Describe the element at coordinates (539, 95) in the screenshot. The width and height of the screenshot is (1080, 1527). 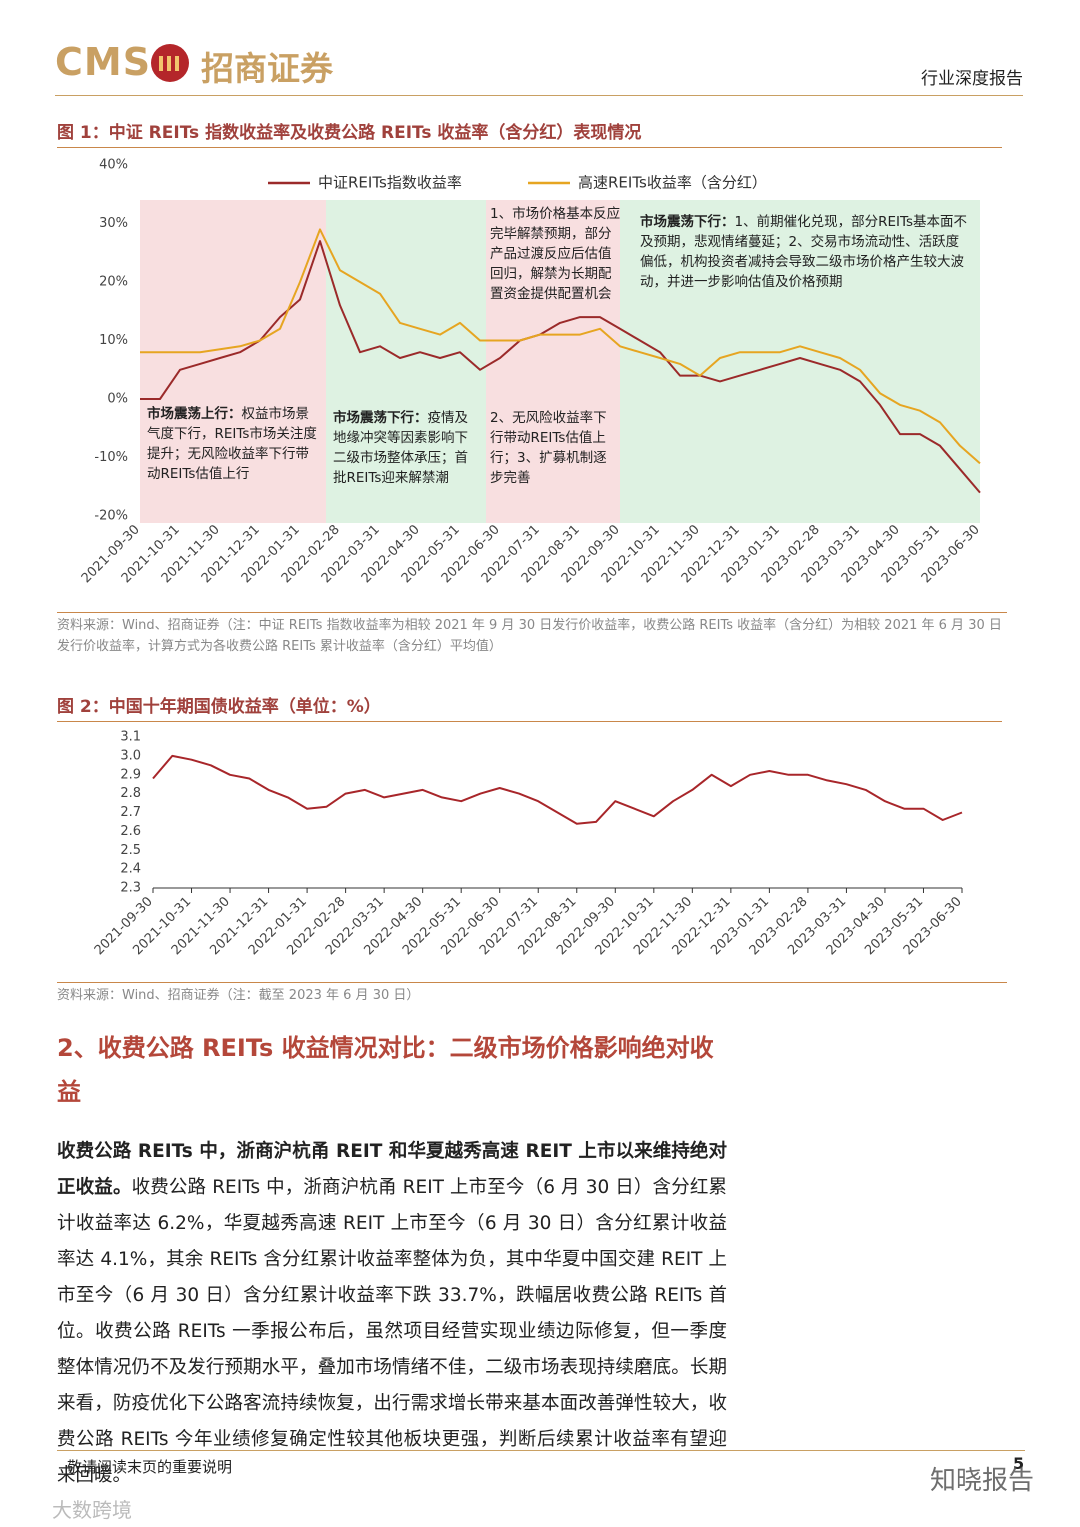
I see `header-rule` at that location.